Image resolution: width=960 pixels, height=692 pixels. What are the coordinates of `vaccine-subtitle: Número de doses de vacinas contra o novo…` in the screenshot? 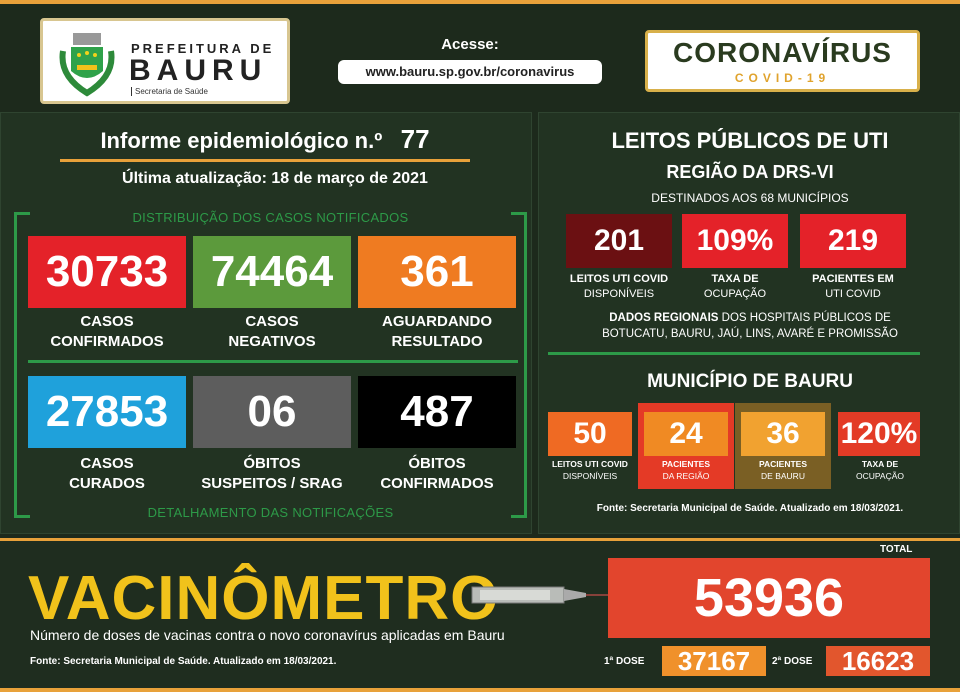 It's located at (267, 635).